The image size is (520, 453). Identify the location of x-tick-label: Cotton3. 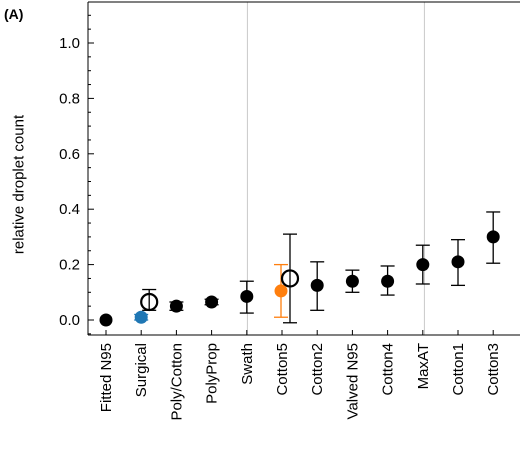
(493, 369).